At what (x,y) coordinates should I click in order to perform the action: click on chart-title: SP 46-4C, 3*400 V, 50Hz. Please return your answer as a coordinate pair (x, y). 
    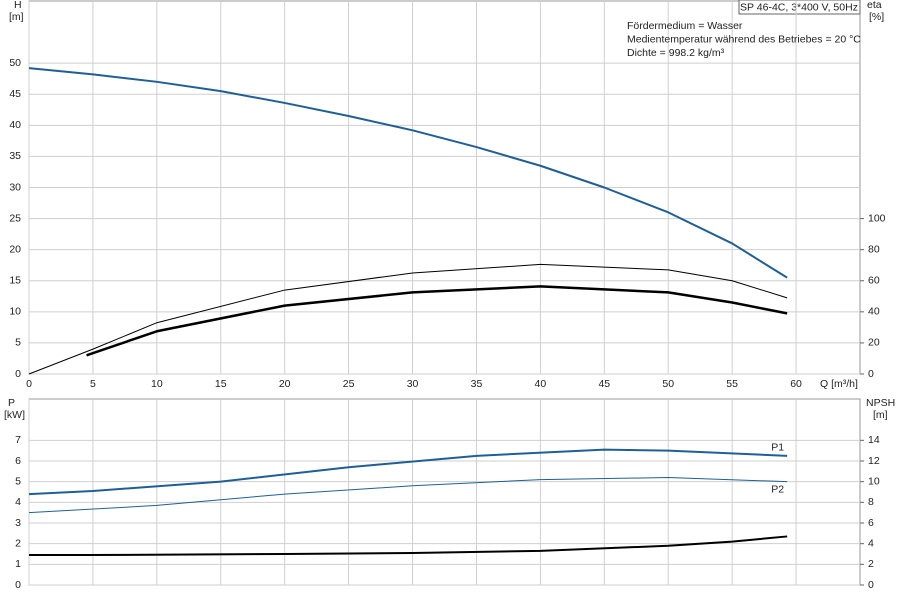
    Looking at the image, I should click on (799, 7).